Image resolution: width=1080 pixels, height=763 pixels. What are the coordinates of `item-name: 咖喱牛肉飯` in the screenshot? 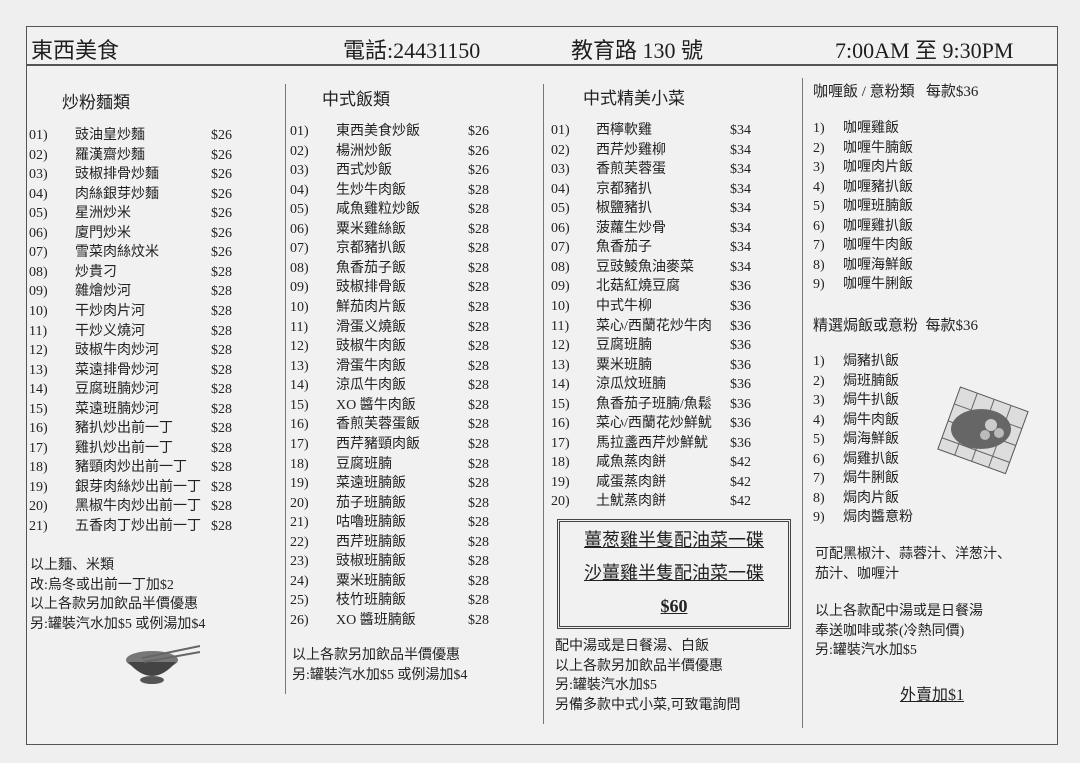 It's located at (878, 245).